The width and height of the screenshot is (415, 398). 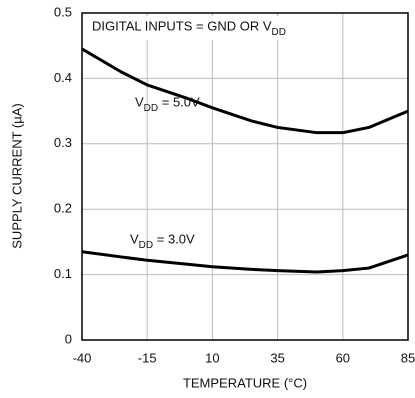 I want to click on x-tick-label: 85, so click(x=408, y=357).